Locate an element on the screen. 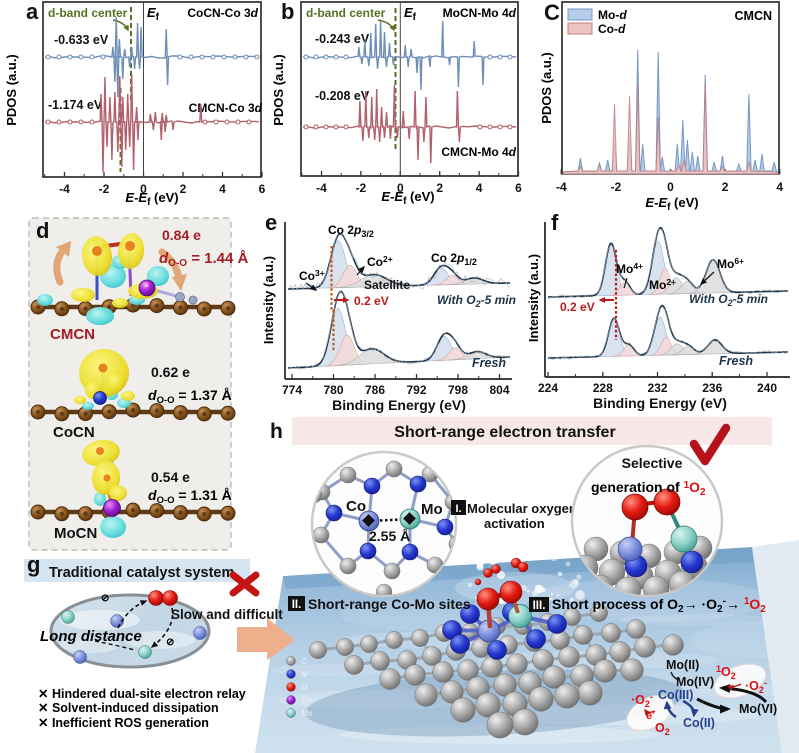  svg-text: ✕ Inefficient ROS generation is located at coordinates (123, 723).